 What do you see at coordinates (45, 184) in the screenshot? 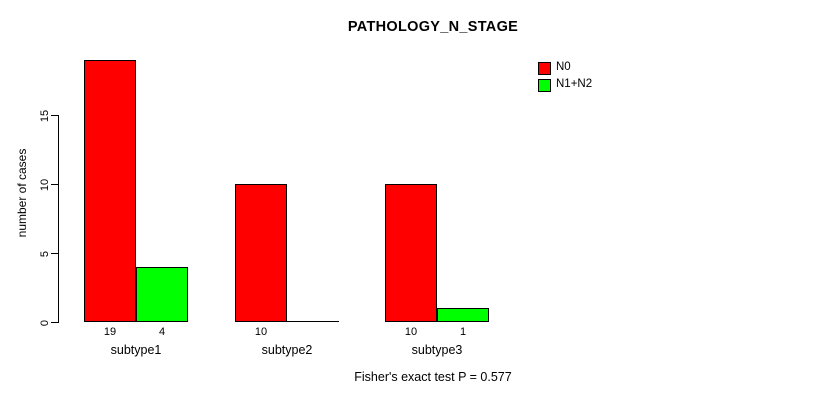
I see `y-axis-tick-label: 10` at bounding box center [45, 184].